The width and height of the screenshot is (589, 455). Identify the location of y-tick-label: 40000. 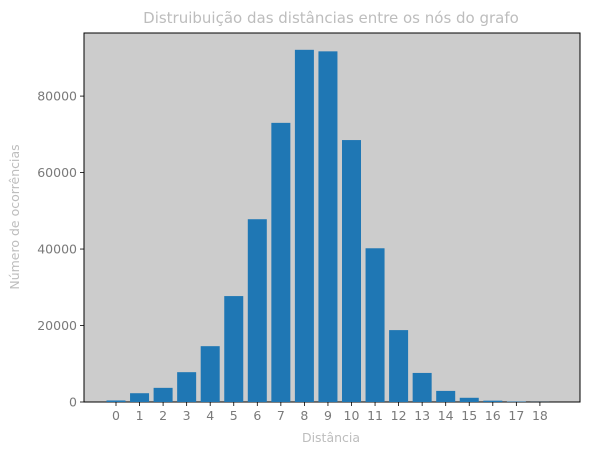
(57, 249).